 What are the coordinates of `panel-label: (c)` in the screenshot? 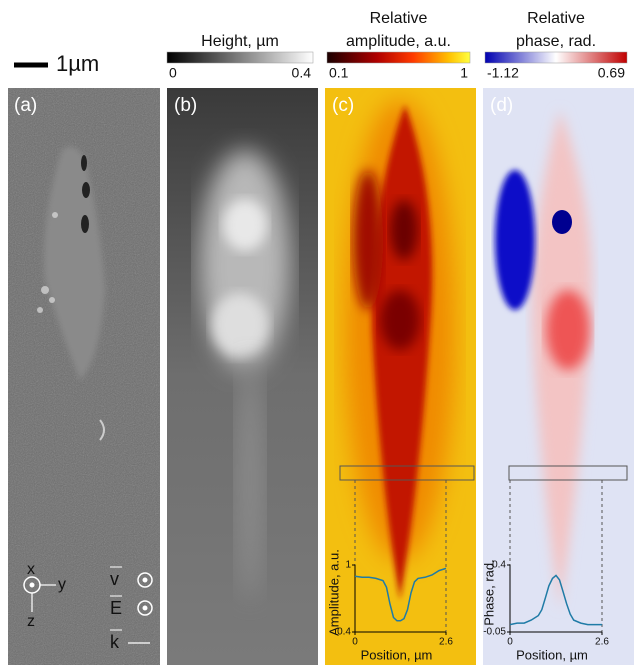 It's located at (343, 105).